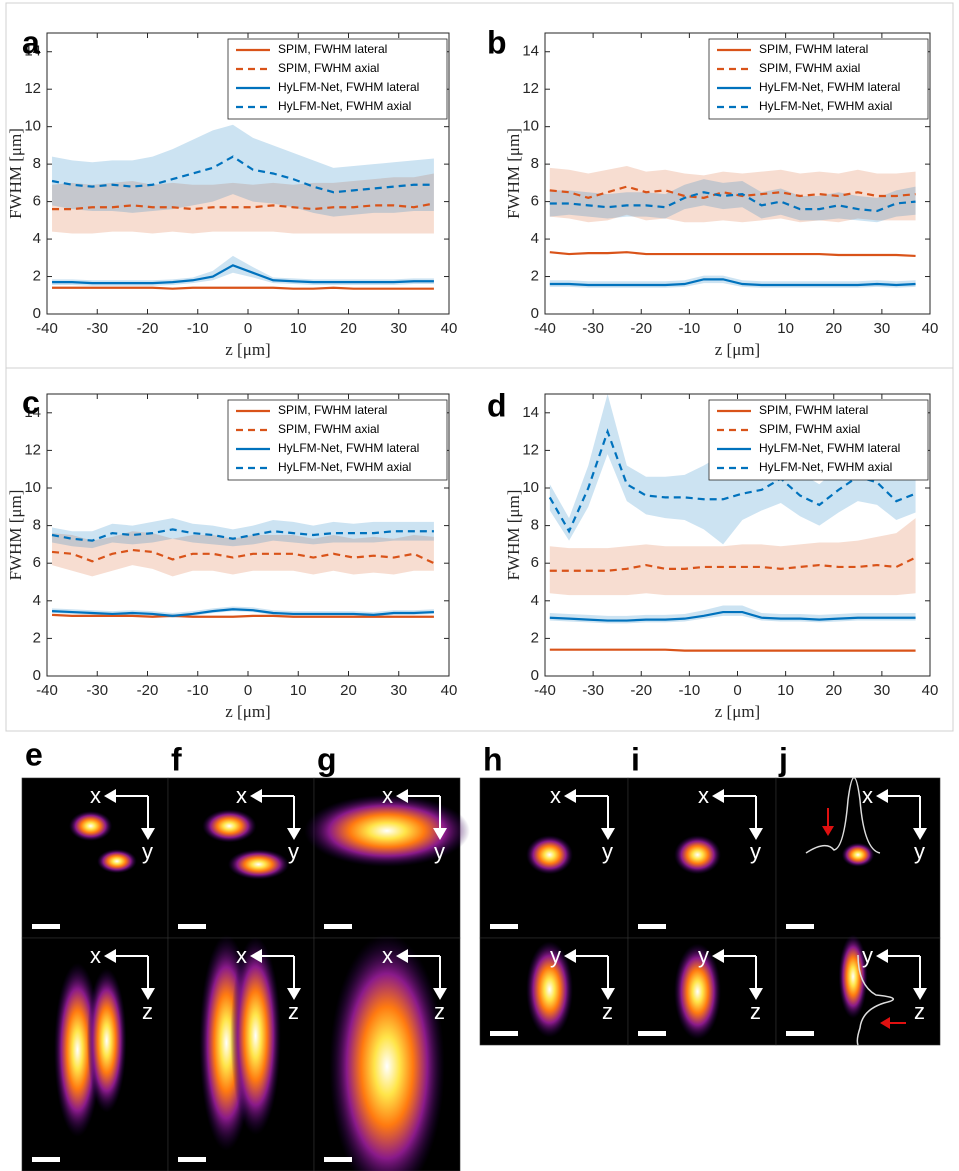  What do you see at coordinates (635, 759) in the screenshot?
I see `panel-label: i` at bounding box center [635, 759].